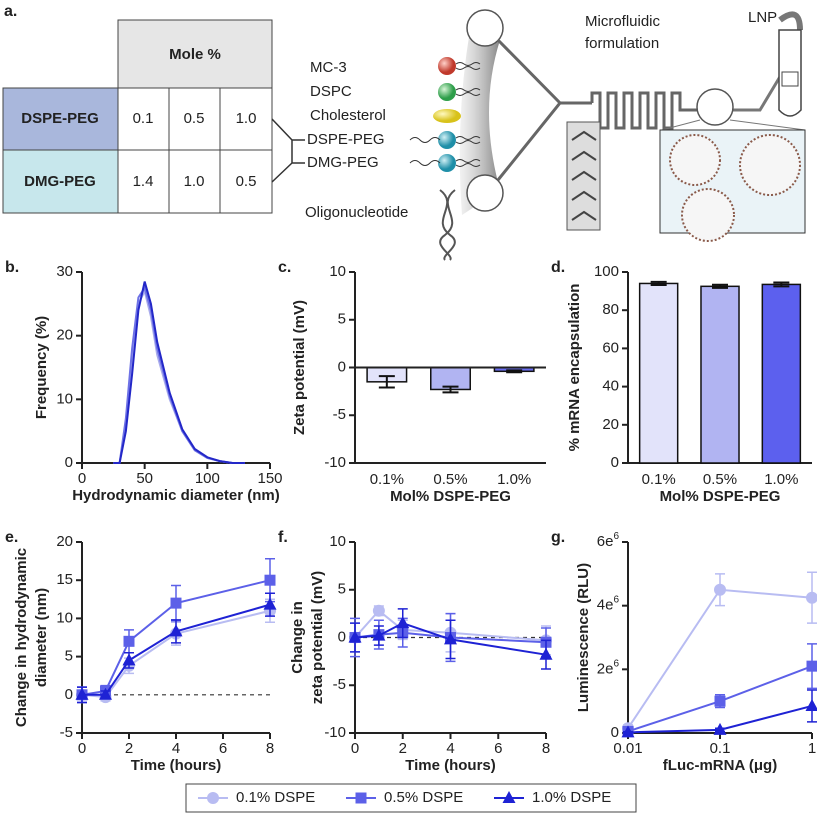 This screenshot has width=817, height=817. Describe the element at coordinates (546, 748) in the screenshot. I see `x-tick-label: 8` at that location.